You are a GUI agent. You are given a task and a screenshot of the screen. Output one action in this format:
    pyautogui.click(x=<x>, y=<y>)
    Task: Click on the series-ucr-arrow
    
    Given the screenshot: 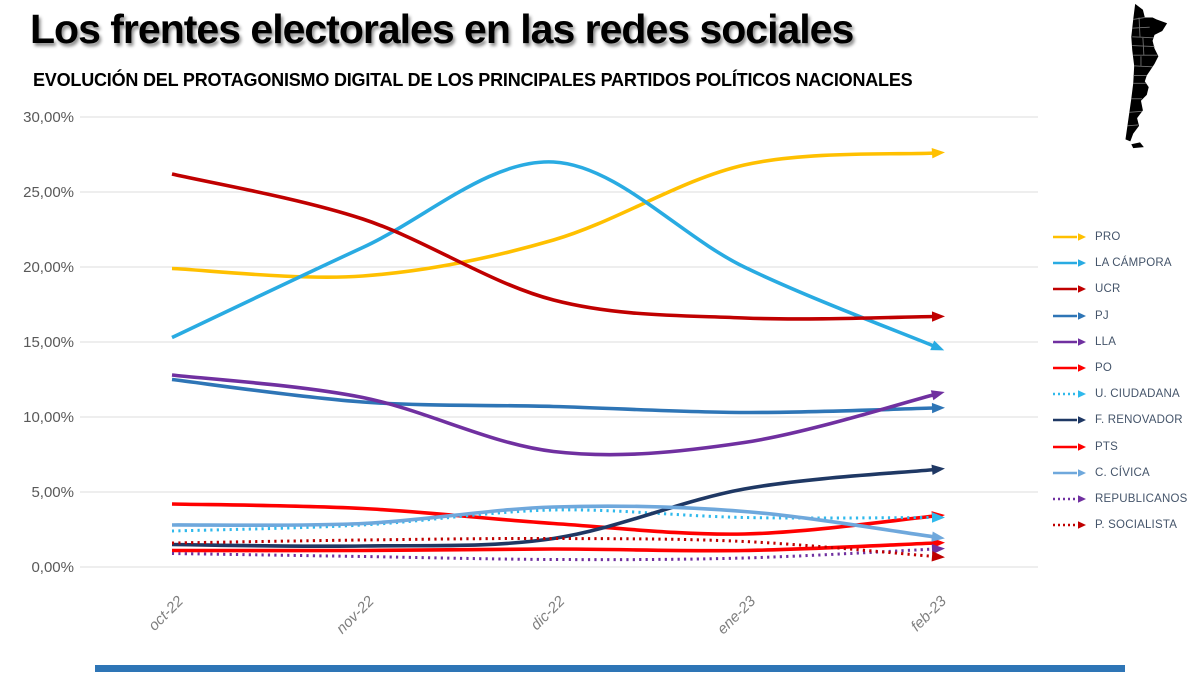 What is the action you would take?
    pyautogui.click(x=938, y=316)
    